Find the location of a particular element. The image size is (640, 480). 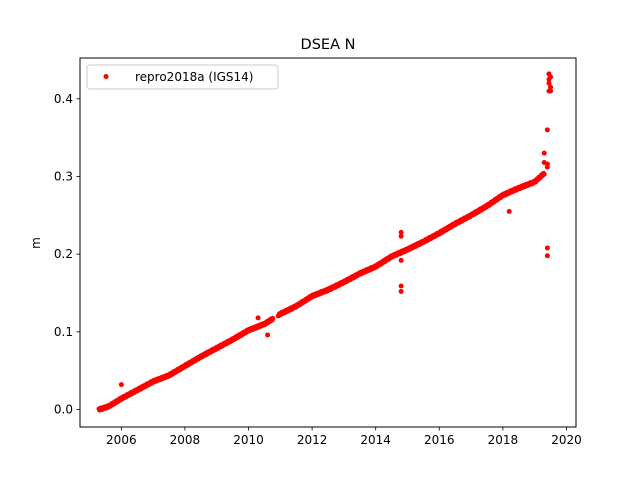

legend-box is located at coordinates (182, 77).